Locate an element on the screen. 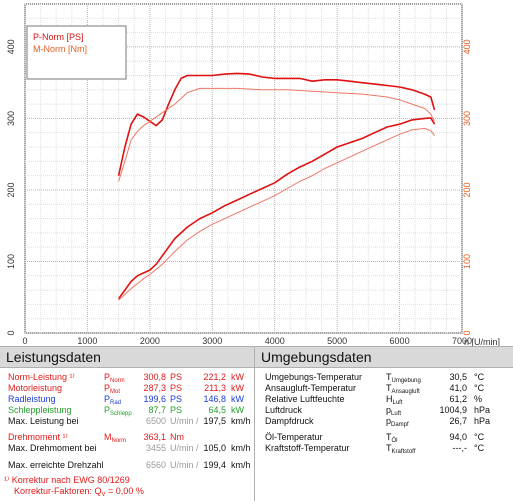 Image resolution: width=513 pixels, height=501 pixels. row-value-2: 146,8 is located at coordinates (214, 399).